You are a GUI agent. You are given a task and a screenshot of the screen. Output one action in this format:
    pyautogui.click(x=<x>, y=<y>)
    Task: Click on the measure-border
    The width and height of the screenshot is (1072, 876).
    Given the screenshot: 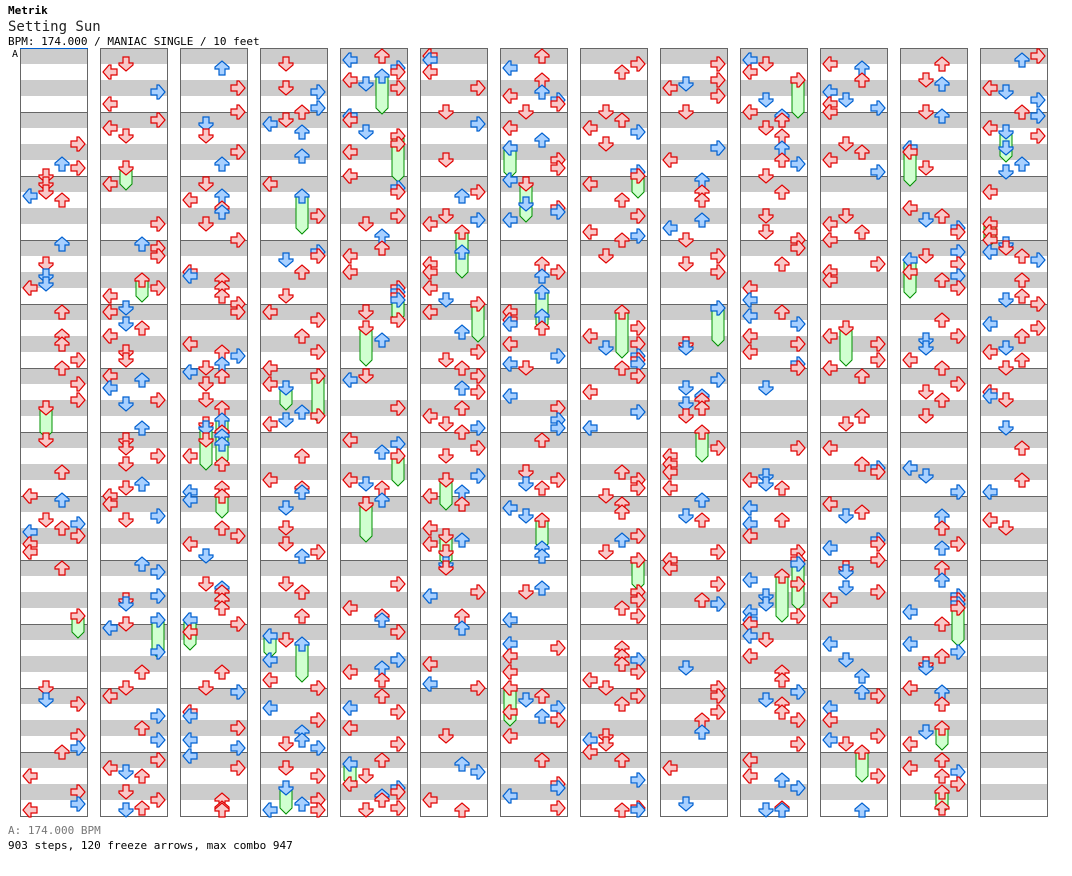 What is the action you would take?
    pyautogui.click(x=694, y=784)
    